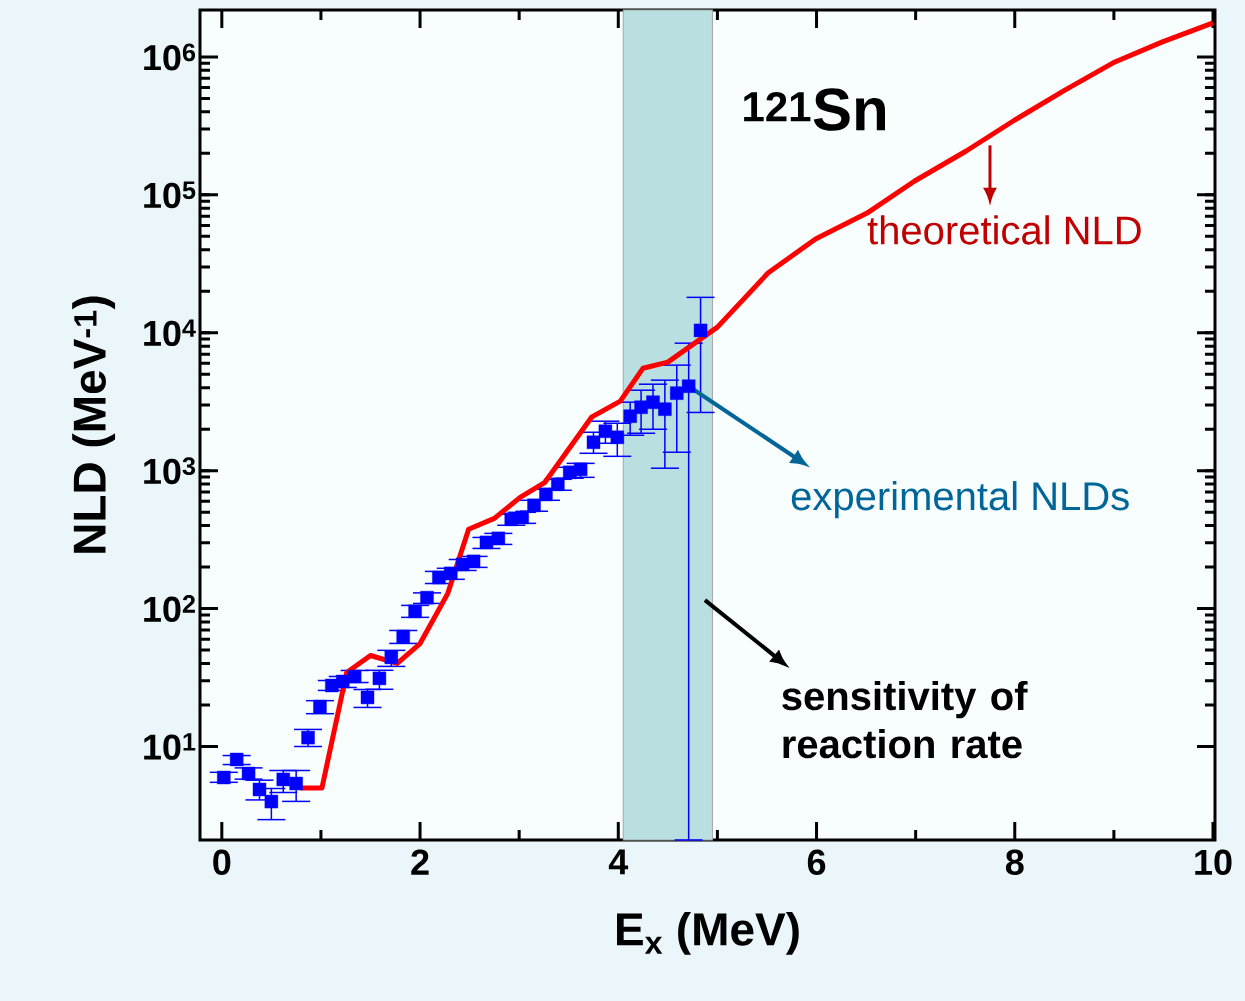  What do you see at coordinates (618, 862) in the screenshot?
I see `x-tick-label: 4` at bounding box center [618, 862].